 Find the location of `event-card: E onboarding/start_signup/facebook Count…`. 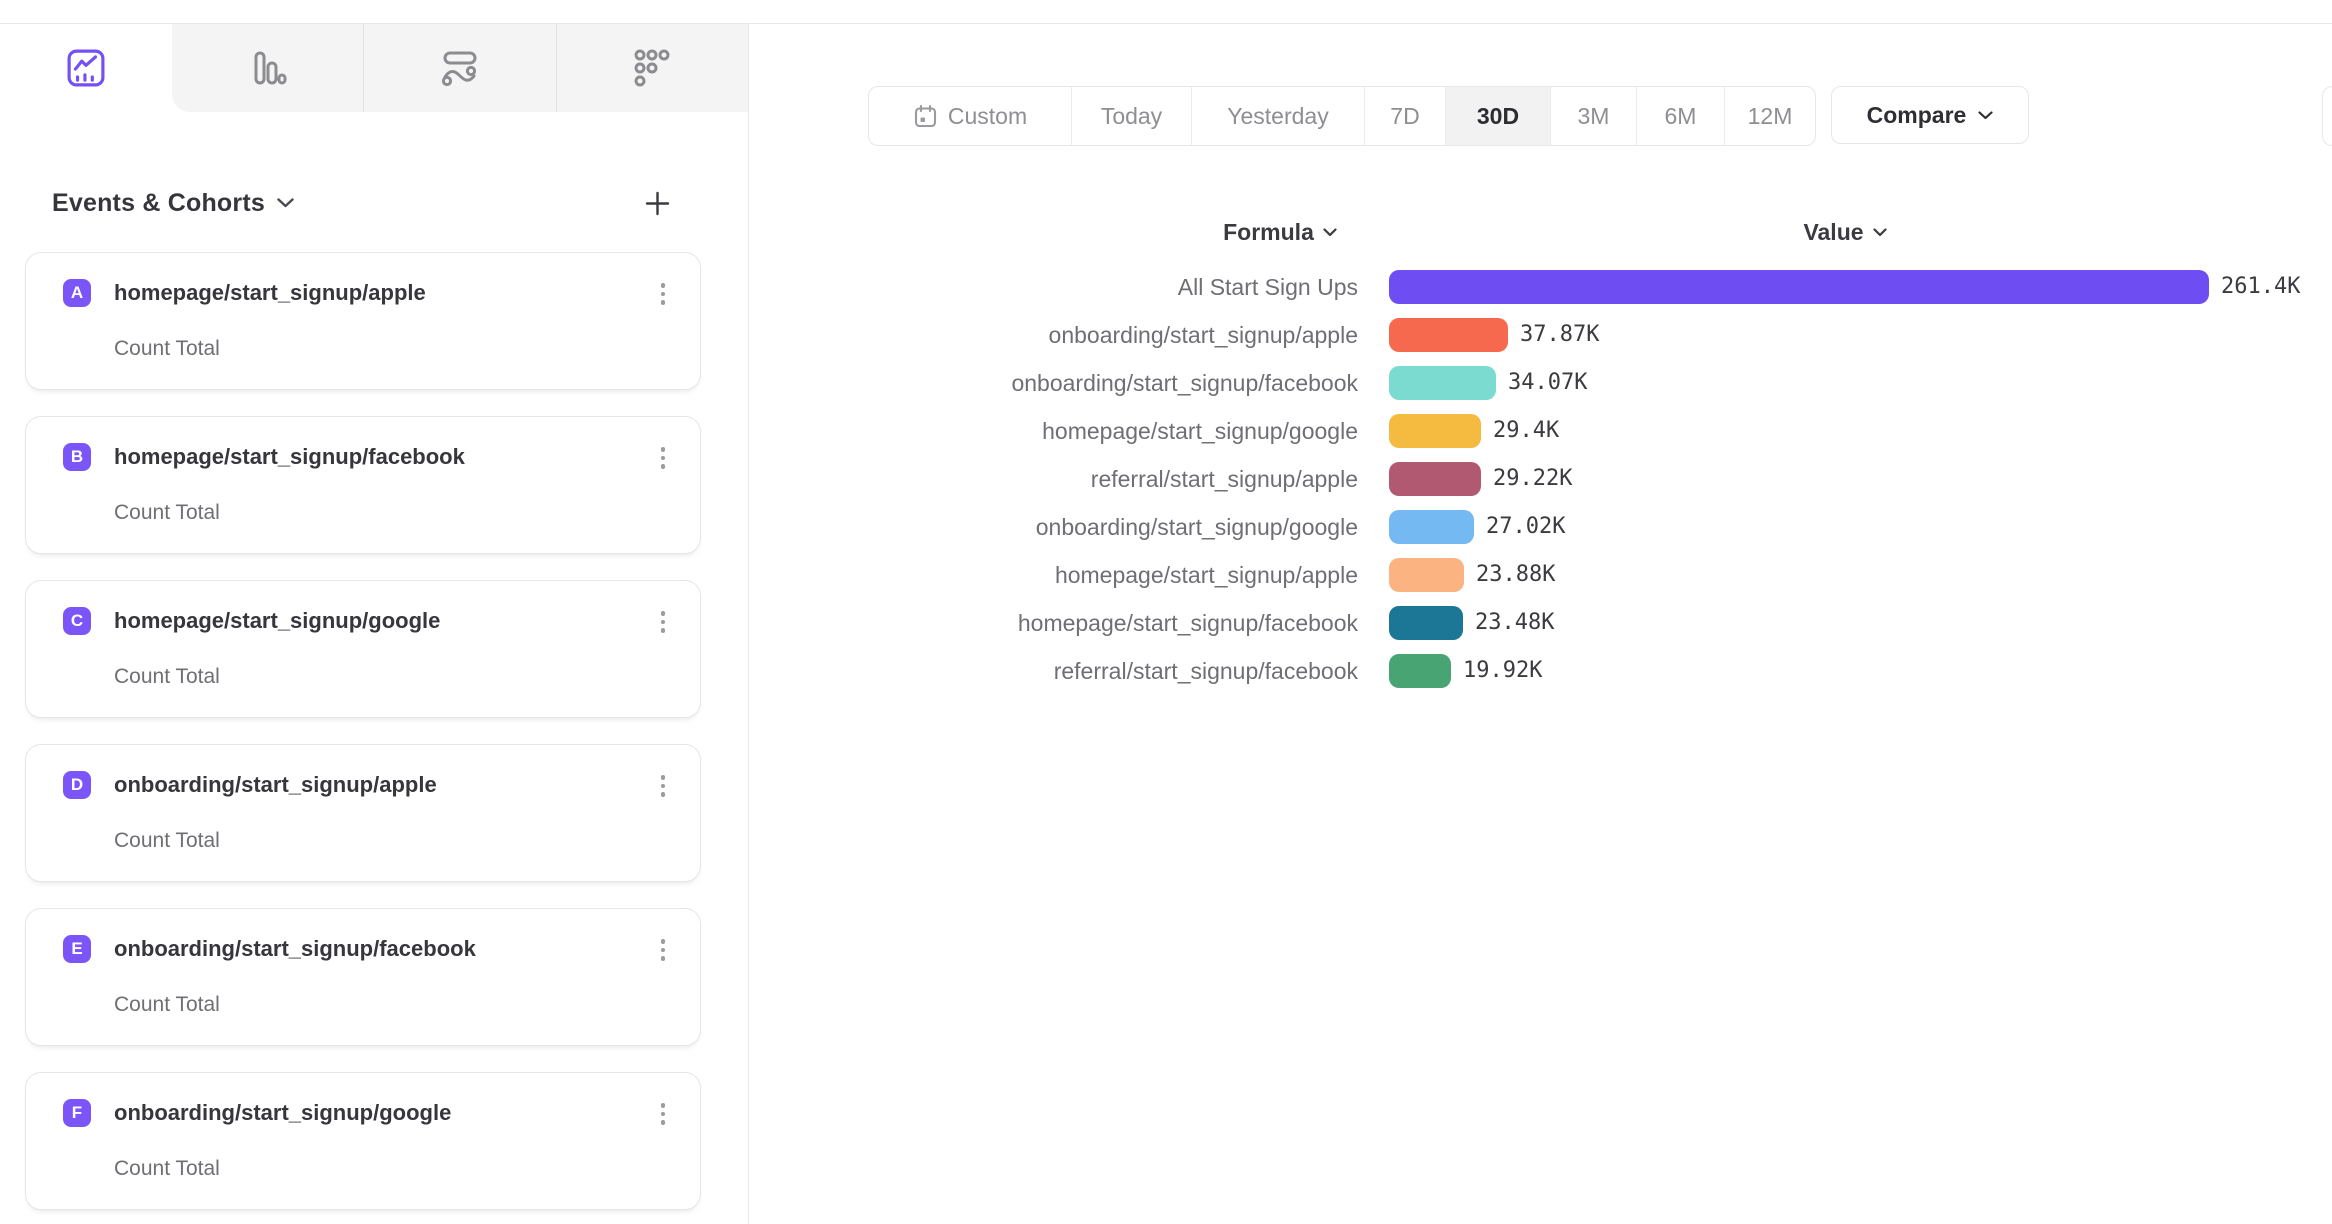

event-card: E onboarding/start_signup/facebook Count… is located at coordinates (363, 977).